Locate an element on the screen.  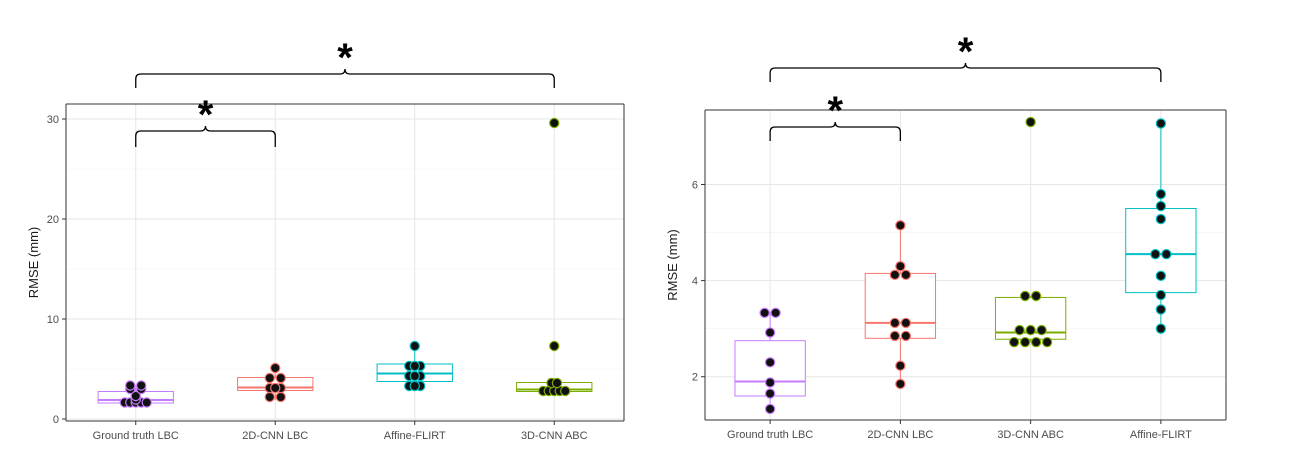
y-tick-label: 4 is located at coordinates (695, 282).